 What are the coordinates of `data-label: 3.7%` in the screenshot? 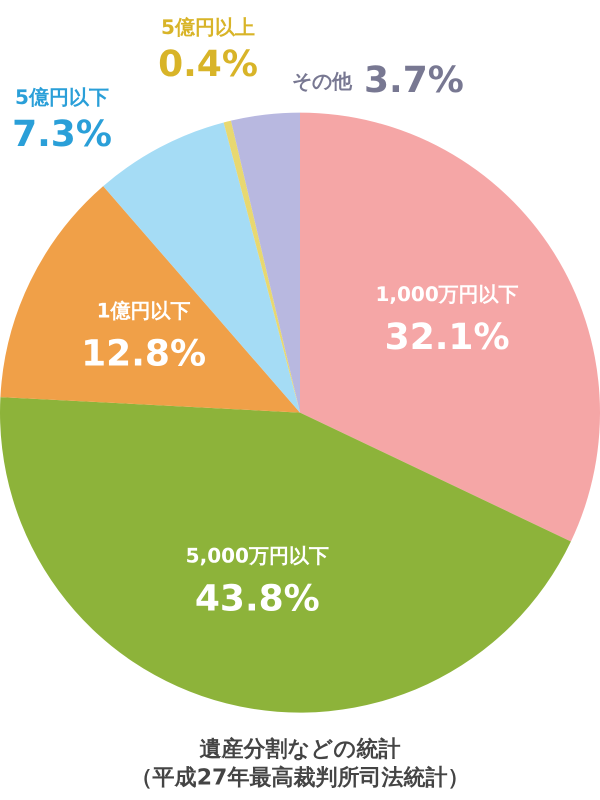 It's located at (414, 80).